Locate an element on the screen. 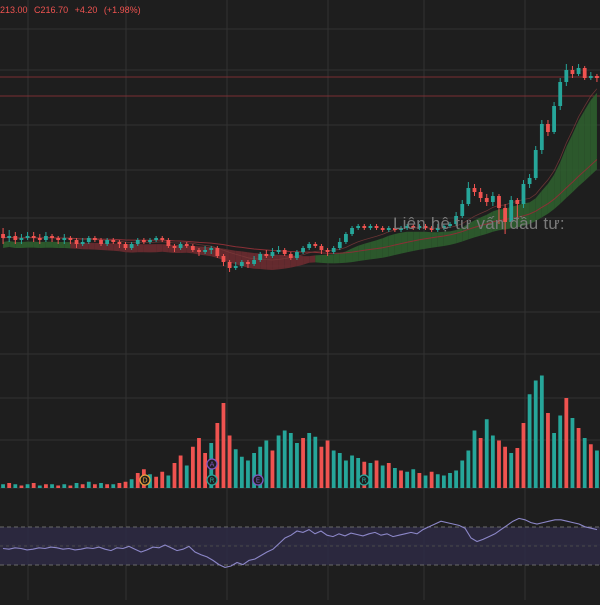 This screenshot has width=600, height=605. event-marker: A is located at coordinates (212, 464).